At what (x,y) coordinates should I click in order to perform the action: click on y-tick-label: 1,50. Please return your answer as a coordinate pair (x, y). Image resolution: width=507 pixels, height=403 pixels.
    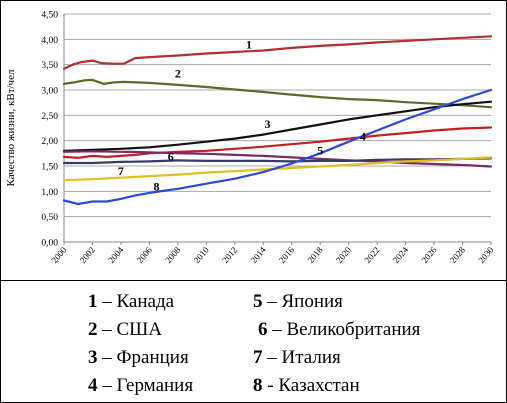
    Looking at the image, I should click on (49, 168).